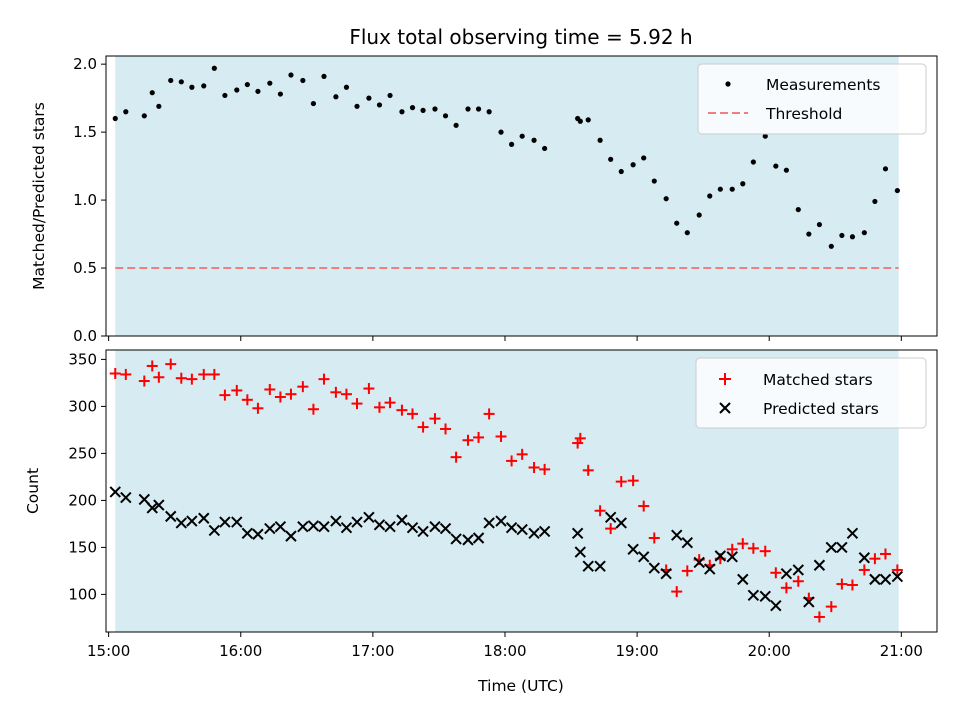 The width and height of the screenshot is (960, 720). I want to click on x-tick-label: 16:00, so click(240, 651).